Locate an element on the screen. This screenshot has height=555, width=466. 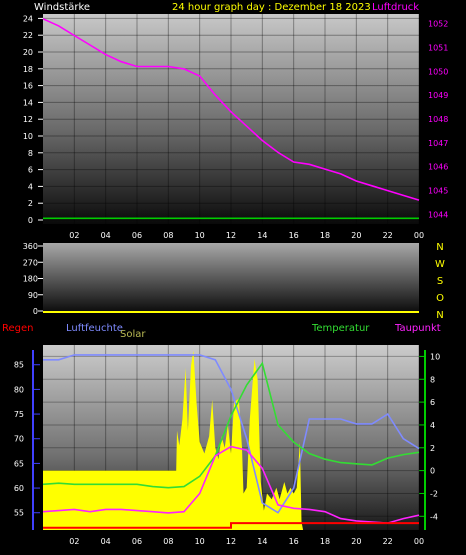
y-left-tick-label: 22 is located at coordinates (28, 35).